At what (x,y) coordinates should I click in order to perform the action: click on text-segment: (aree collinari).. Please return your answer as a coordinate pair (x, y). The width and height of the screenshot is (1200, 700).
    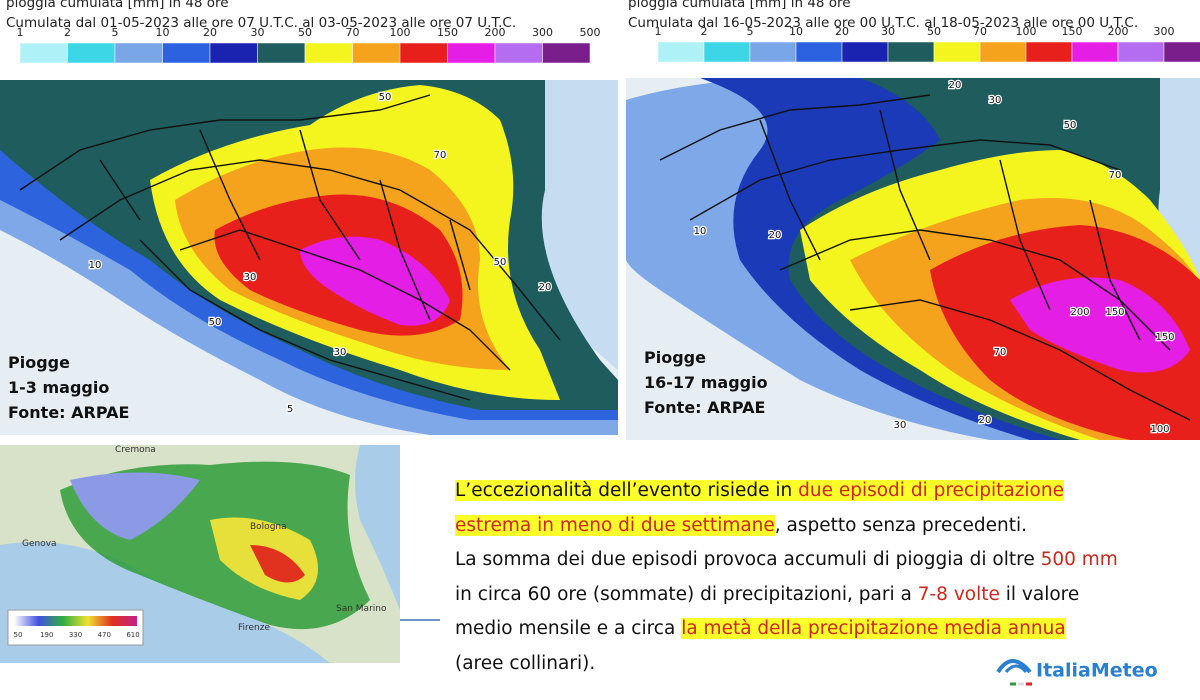
    Looking at the image, I should click on (525, 663).